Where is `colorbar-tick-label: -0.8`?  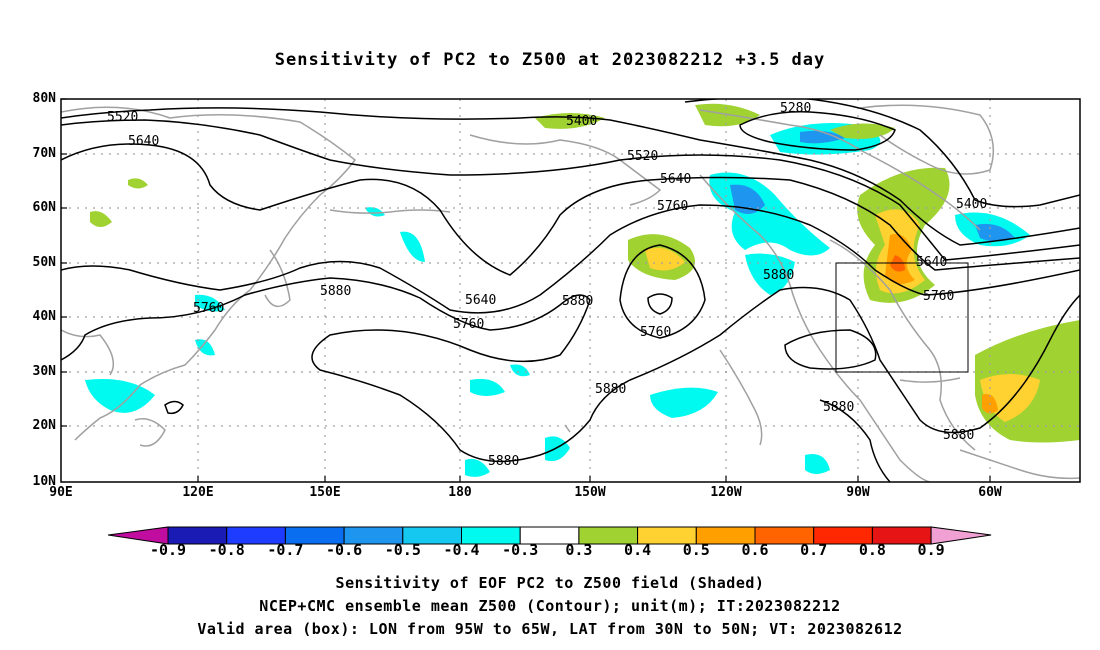
colorbar-tick-label: -0.8 is located at coordinates (226, 550).